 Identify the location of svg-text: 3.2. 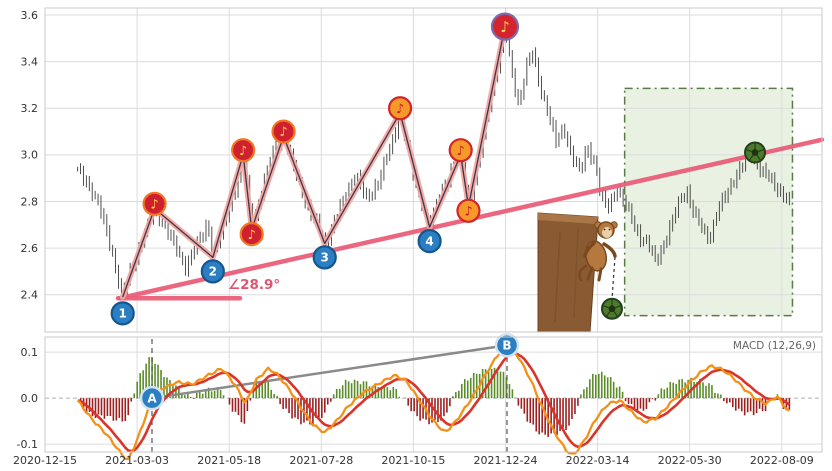
(30, 108).